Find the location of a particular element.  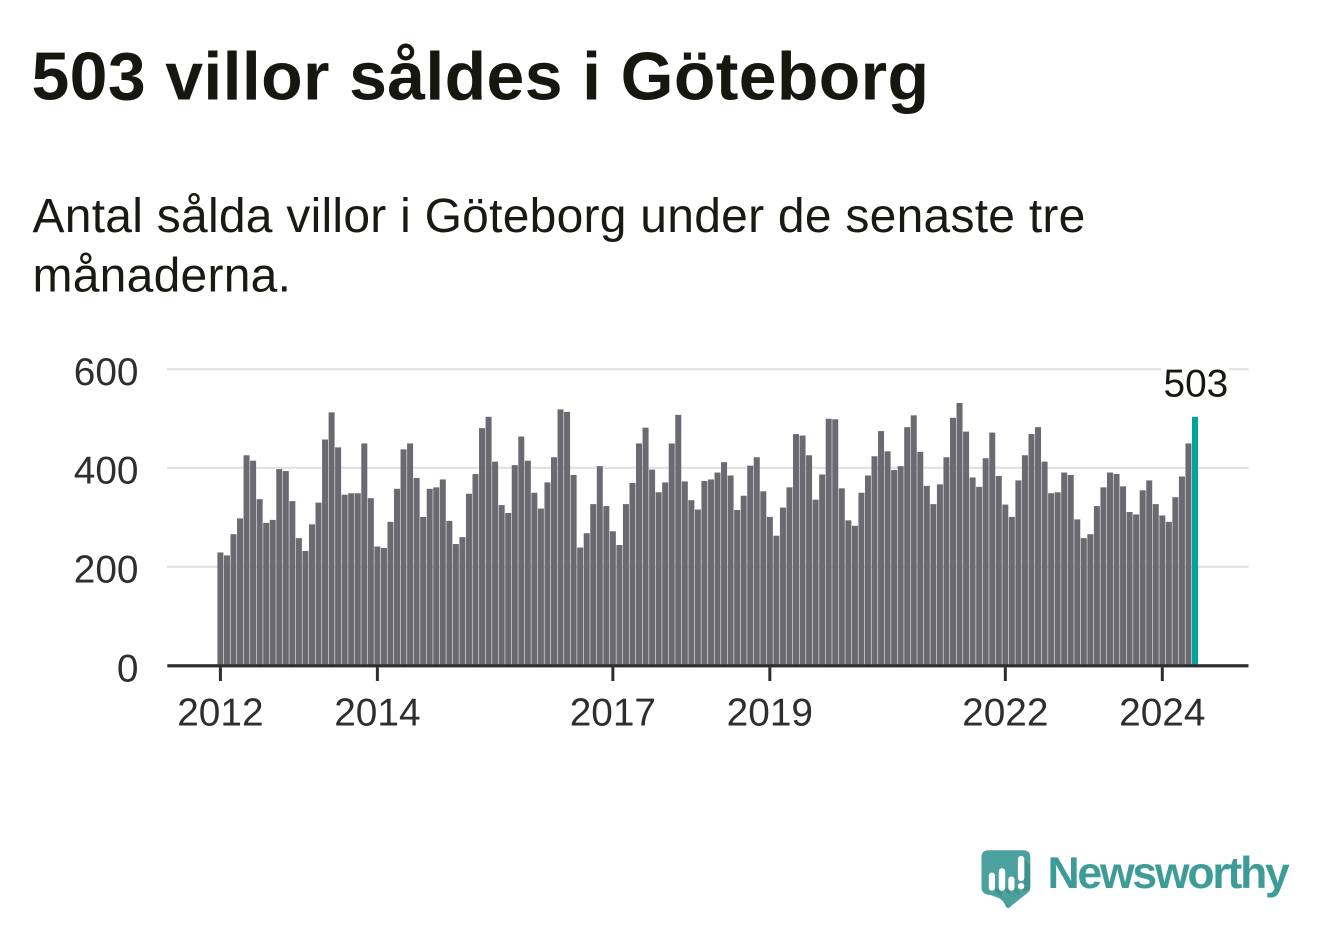

svg-text: 2022 is located at coordinates (1005, 713).